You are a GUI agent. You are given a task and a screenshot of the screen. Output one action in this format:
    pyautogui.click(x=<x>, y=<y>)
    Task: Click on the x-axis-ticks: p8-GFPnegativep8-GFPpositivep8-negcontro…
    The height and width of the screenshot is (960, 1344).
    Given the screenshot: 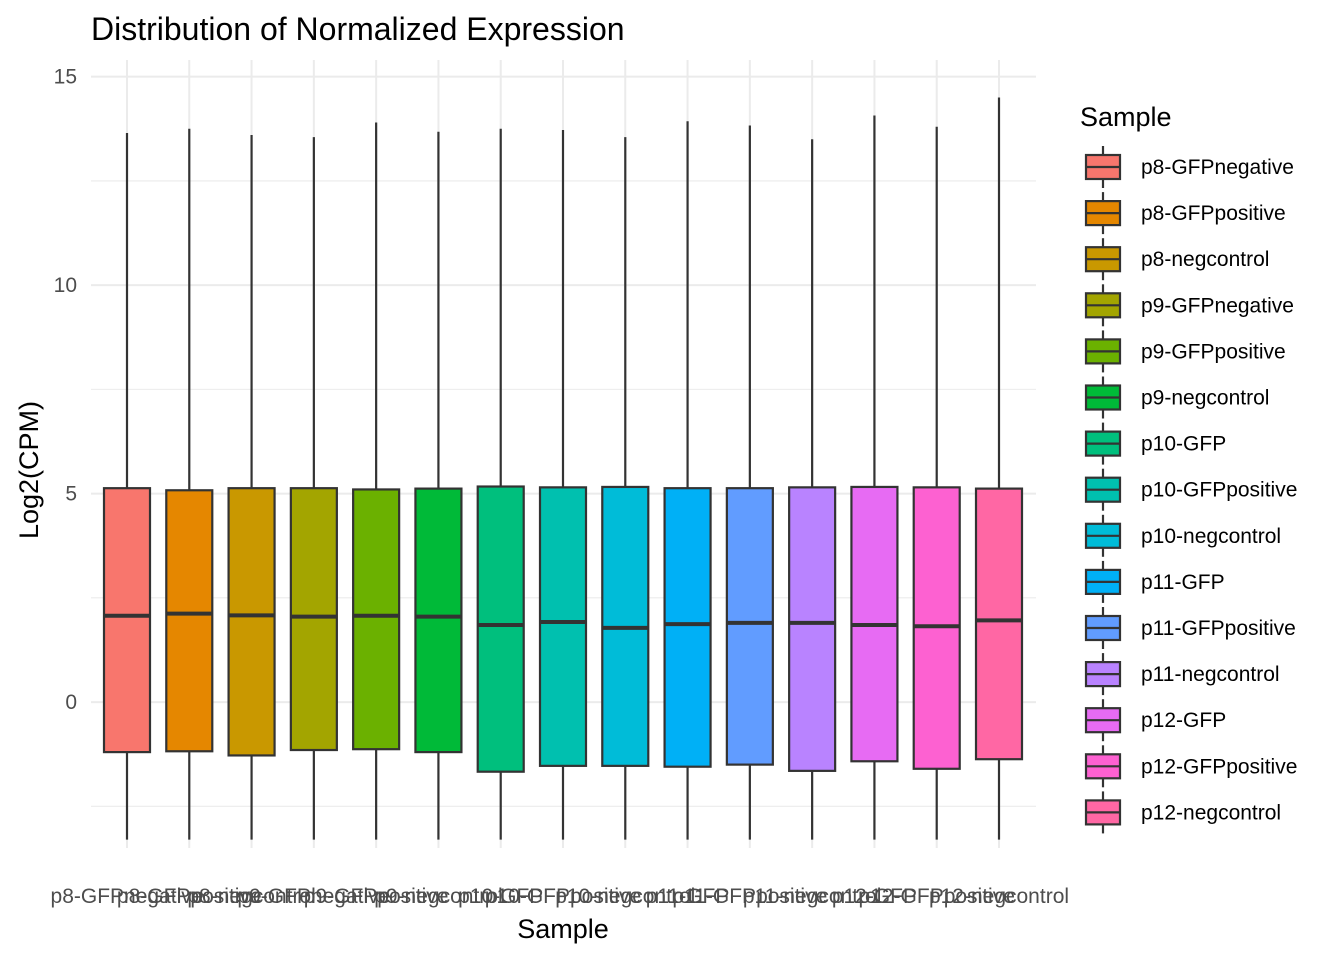 What is the action you would take?
    pyautogui.click(x=560, y=896)
    